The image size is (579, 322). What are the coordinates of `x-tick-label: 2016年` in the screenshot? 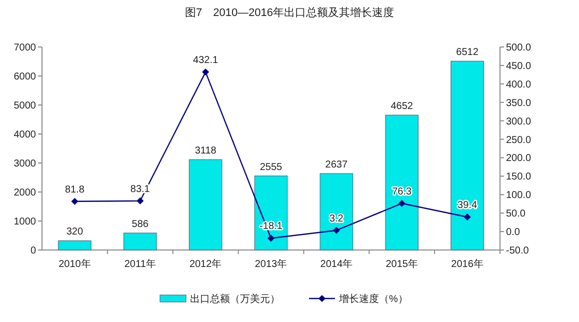 It's located at (467, 264).